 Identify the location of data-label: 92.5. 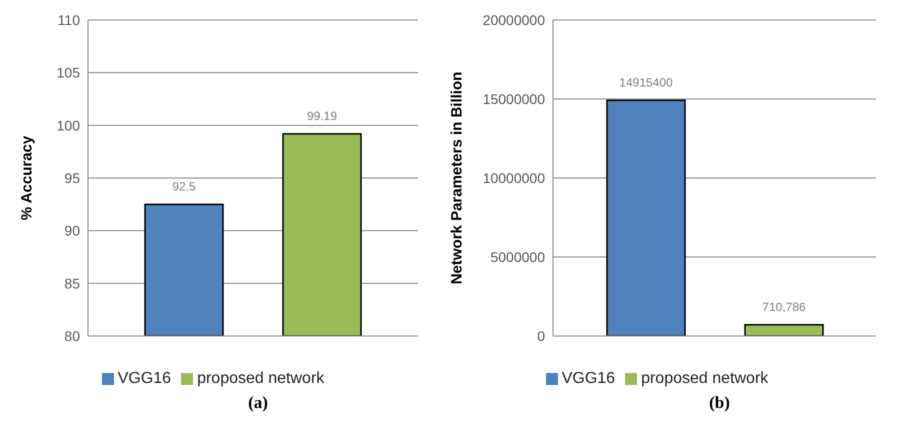
(184, 186).